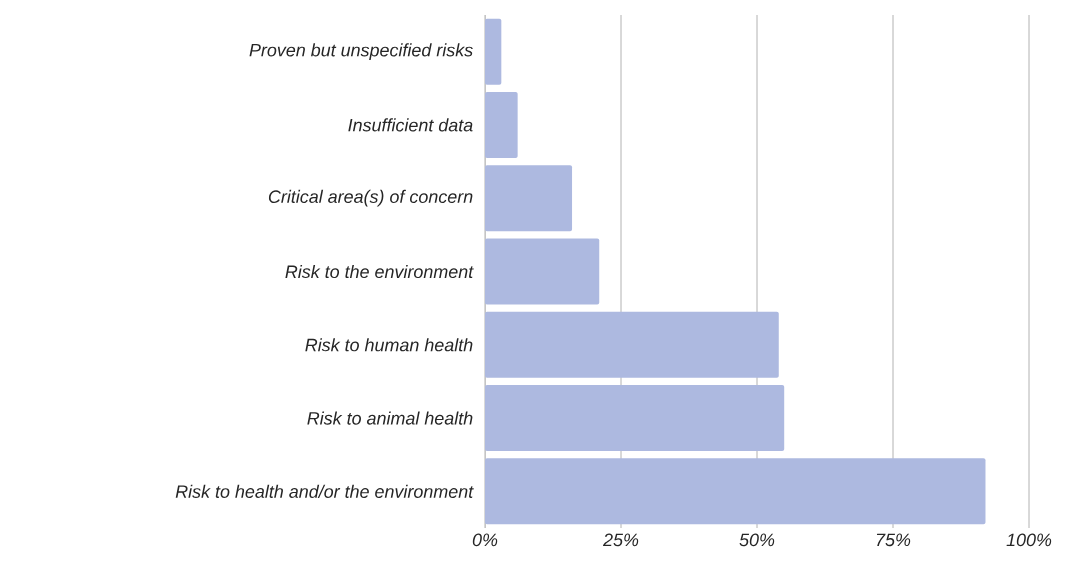 Image resolution: width=1065 pixels, height=562 pixels. I want to click on x-tick-label: 75%, so click(893, 540).